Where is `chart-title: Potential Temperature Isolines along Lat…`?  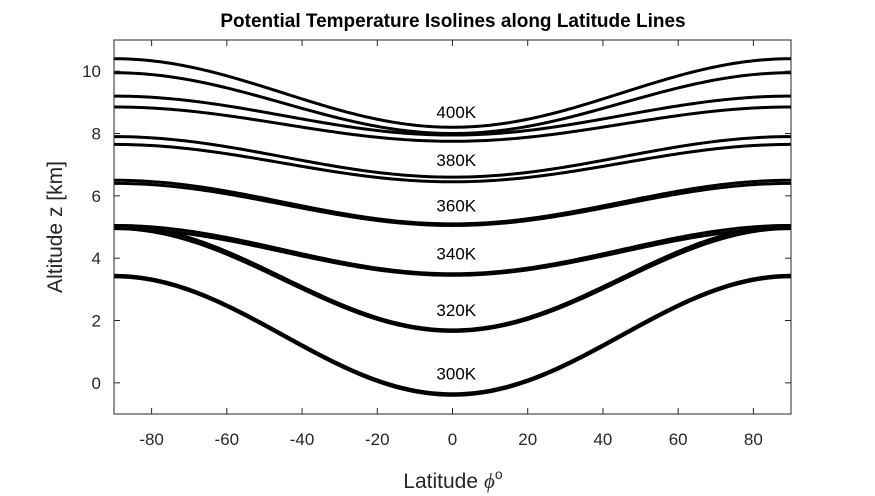
chart-title: Potential Temperature Isolines along Lat… is located at coordinates (452, 21).